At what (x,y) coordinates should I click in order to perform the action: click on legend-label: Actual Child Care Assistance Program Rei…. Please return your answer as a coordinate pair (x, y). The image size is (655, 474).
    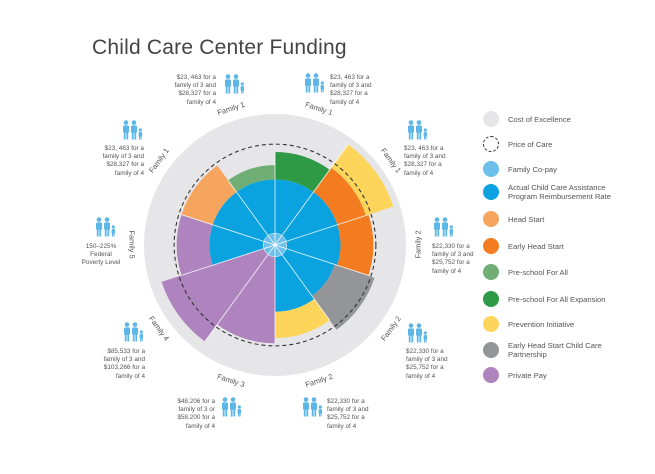
    Looking at the image, I should click on (559, 192).